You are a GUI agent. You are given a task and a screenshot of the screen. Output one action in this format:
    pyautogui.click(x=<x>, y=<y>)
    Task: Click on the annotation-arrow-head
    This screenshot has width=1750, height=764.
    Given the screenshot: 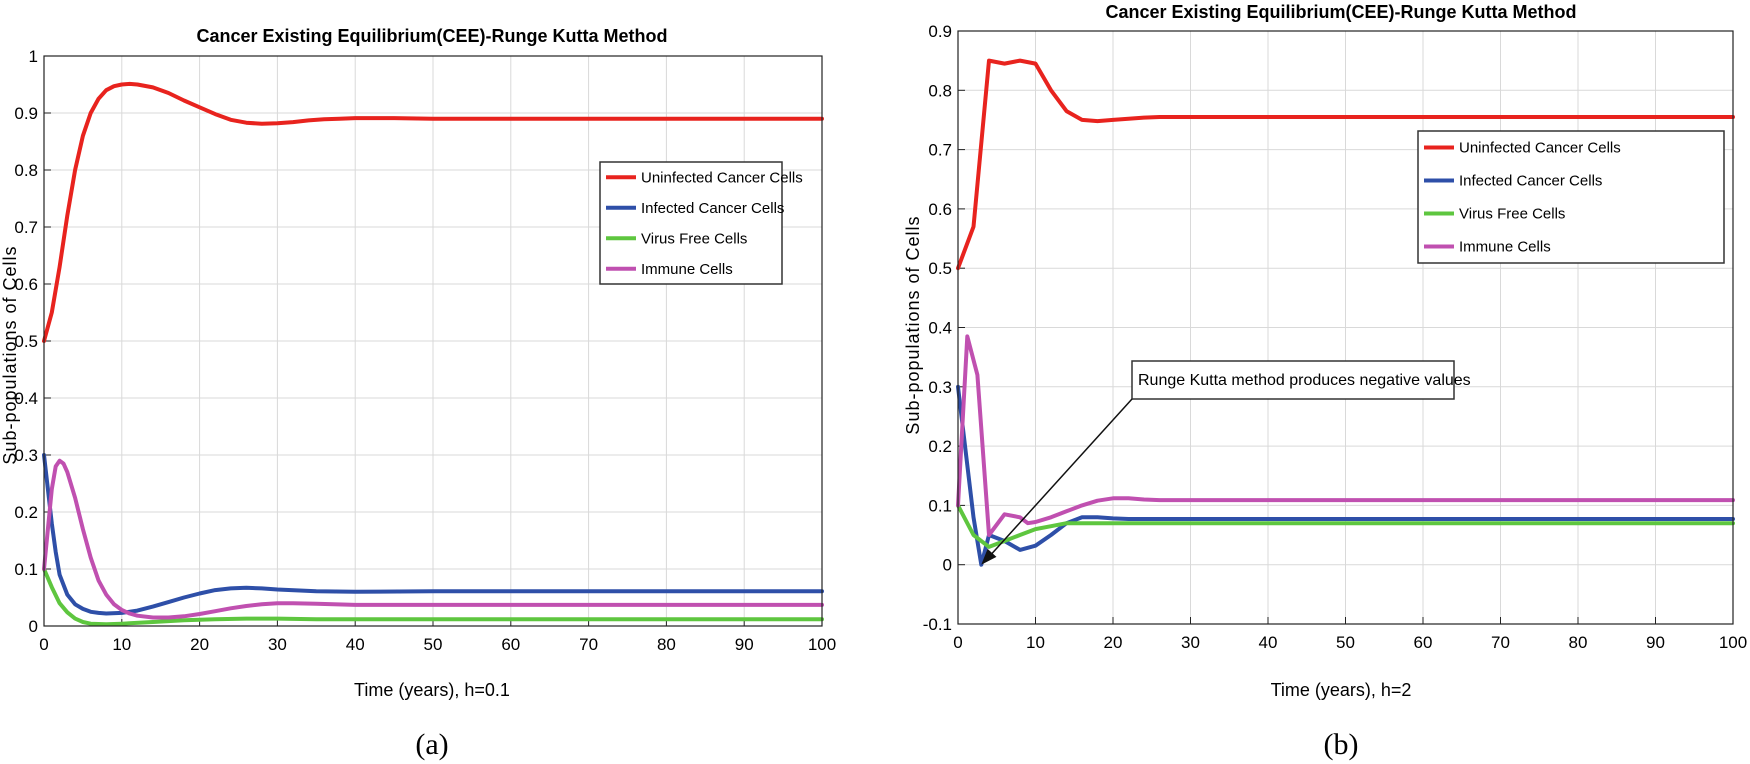 What is the action you would take?
    pyautogui.click(x=989, y=556)
    